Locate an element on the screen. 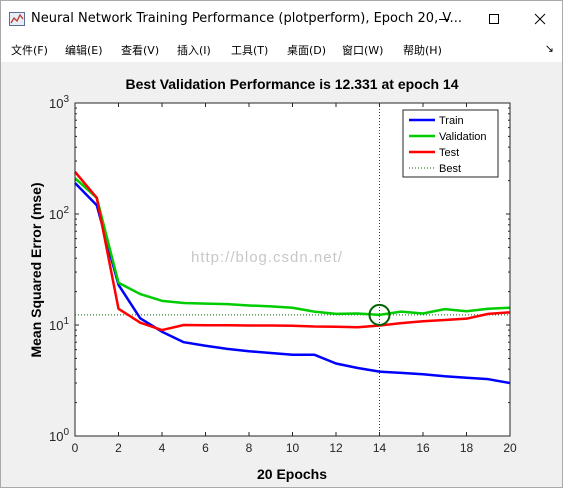 The image size is (563, 492). maximize-icon is located at coordinates (494, 19).